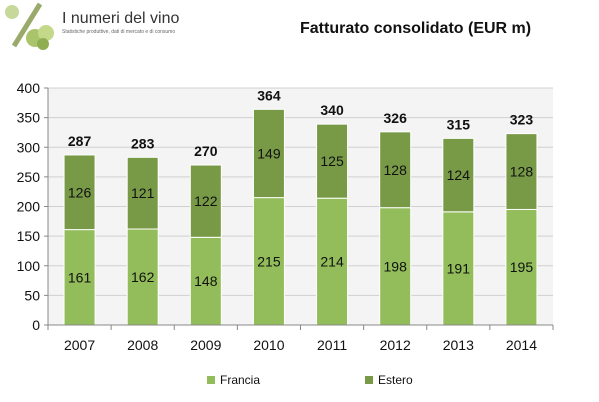 Image resolution: width=599 pixels, height=402 pixels. Describe the element at coordinates (121, 18) in the screenshot. I see `brand-name: I numeri del vino` at that location.